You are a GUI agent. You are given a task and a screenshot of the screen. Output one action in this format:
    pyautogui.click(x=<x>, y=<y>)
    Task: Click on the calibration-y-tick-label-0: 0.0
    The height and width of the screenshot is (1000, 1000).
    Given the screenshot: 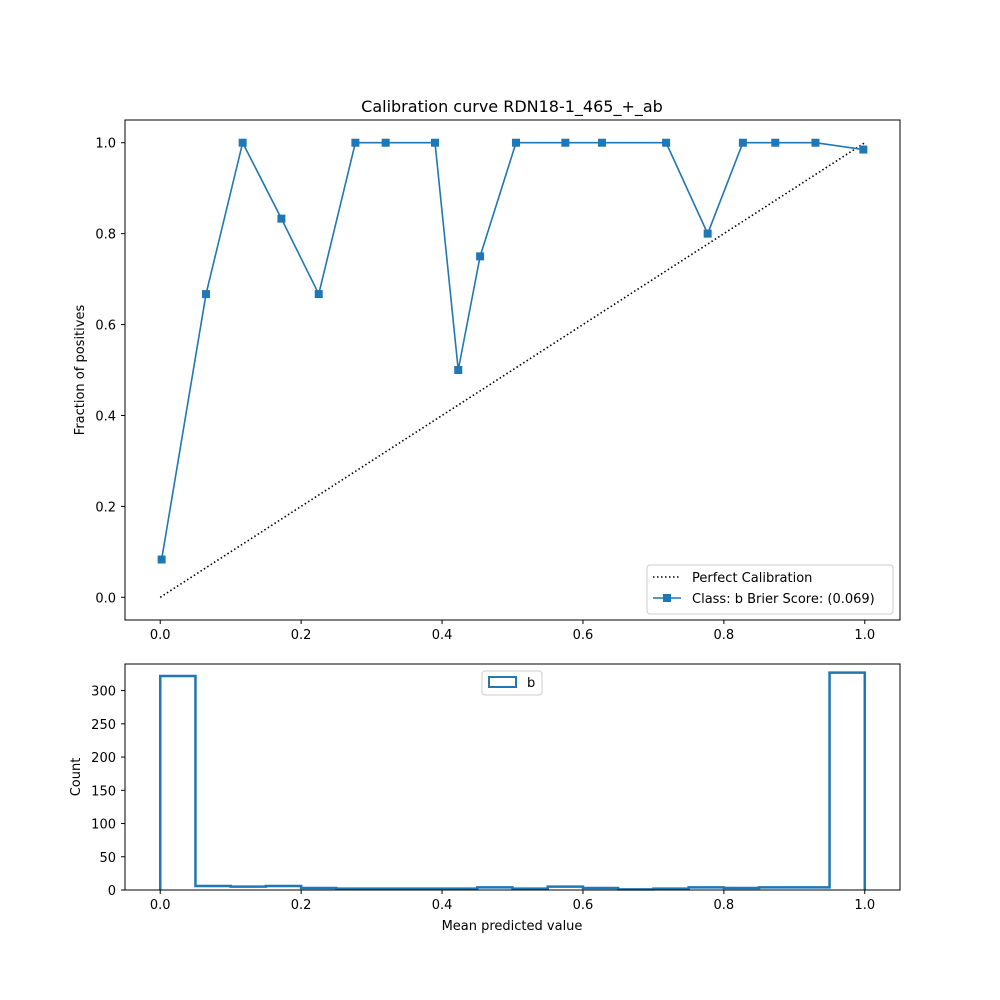 What is the action you would take?
    pyautogui.click(x=105, y=598)
    